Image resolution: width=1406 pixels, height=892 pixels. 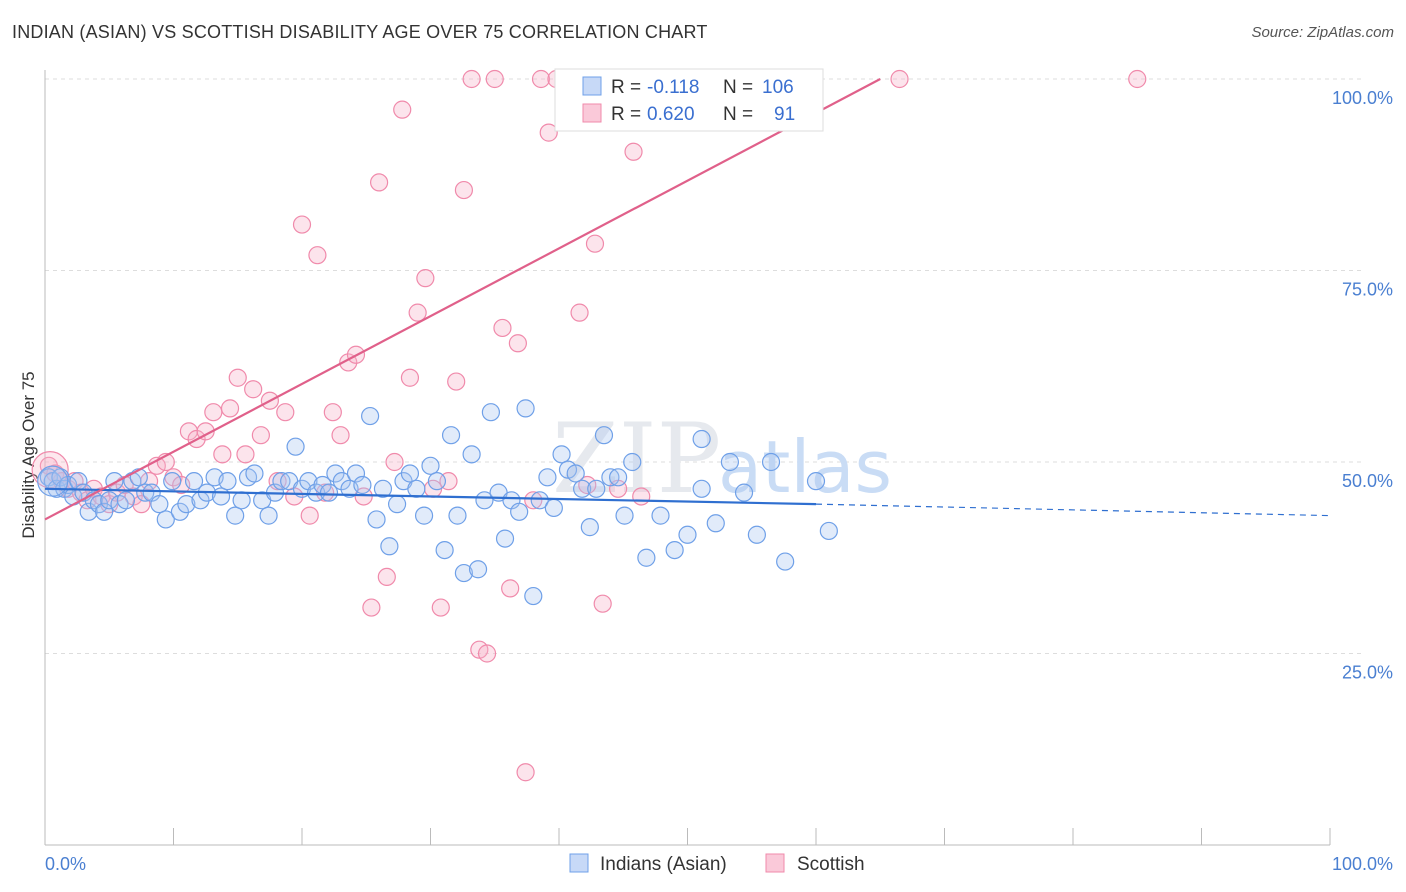 What do you see at coordinates (28, 454) in the screenshot?
I see `y-axis-label: Disability Age Over 75` at bounding box center [28, 454].